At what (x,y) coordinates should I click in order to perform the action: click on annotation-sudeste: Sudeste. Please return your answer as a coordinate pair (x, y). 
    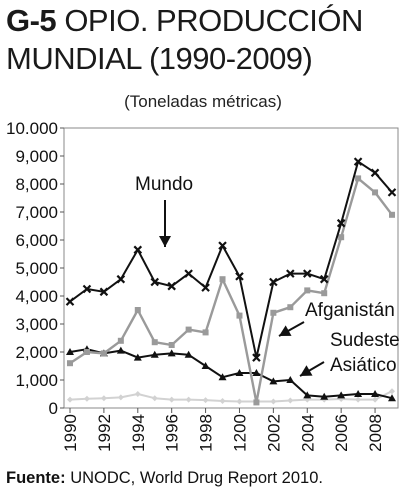
    Looking at the image, I should click on (365, 340).